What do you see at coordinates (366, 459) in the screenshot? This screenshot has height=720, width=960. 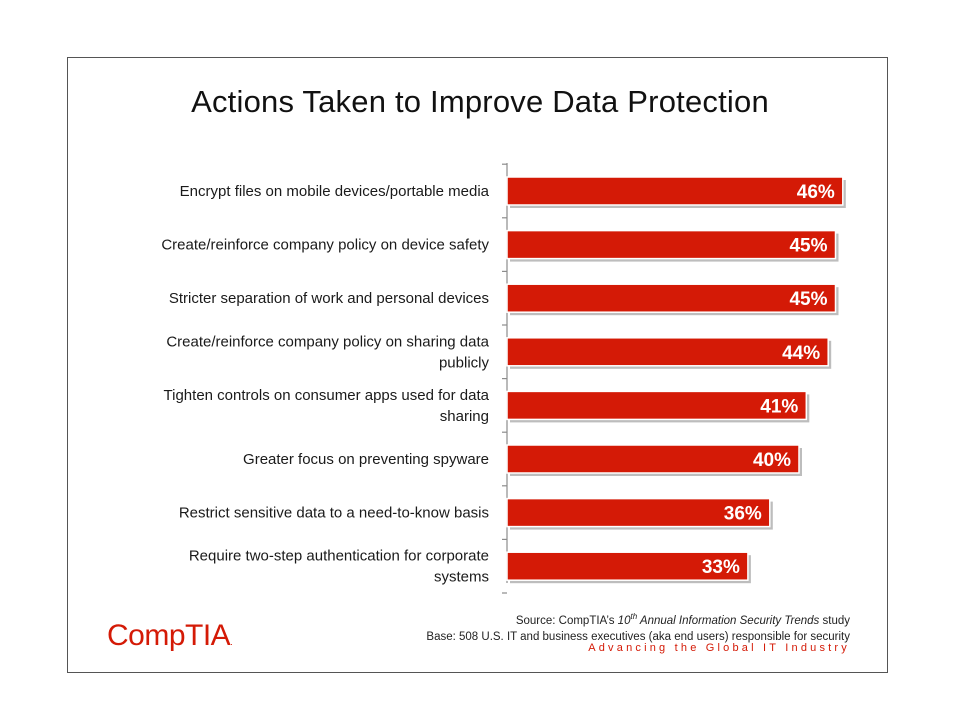 I see `category-label: Greater focus on preventing spyware` at bounding box center [366, 459].